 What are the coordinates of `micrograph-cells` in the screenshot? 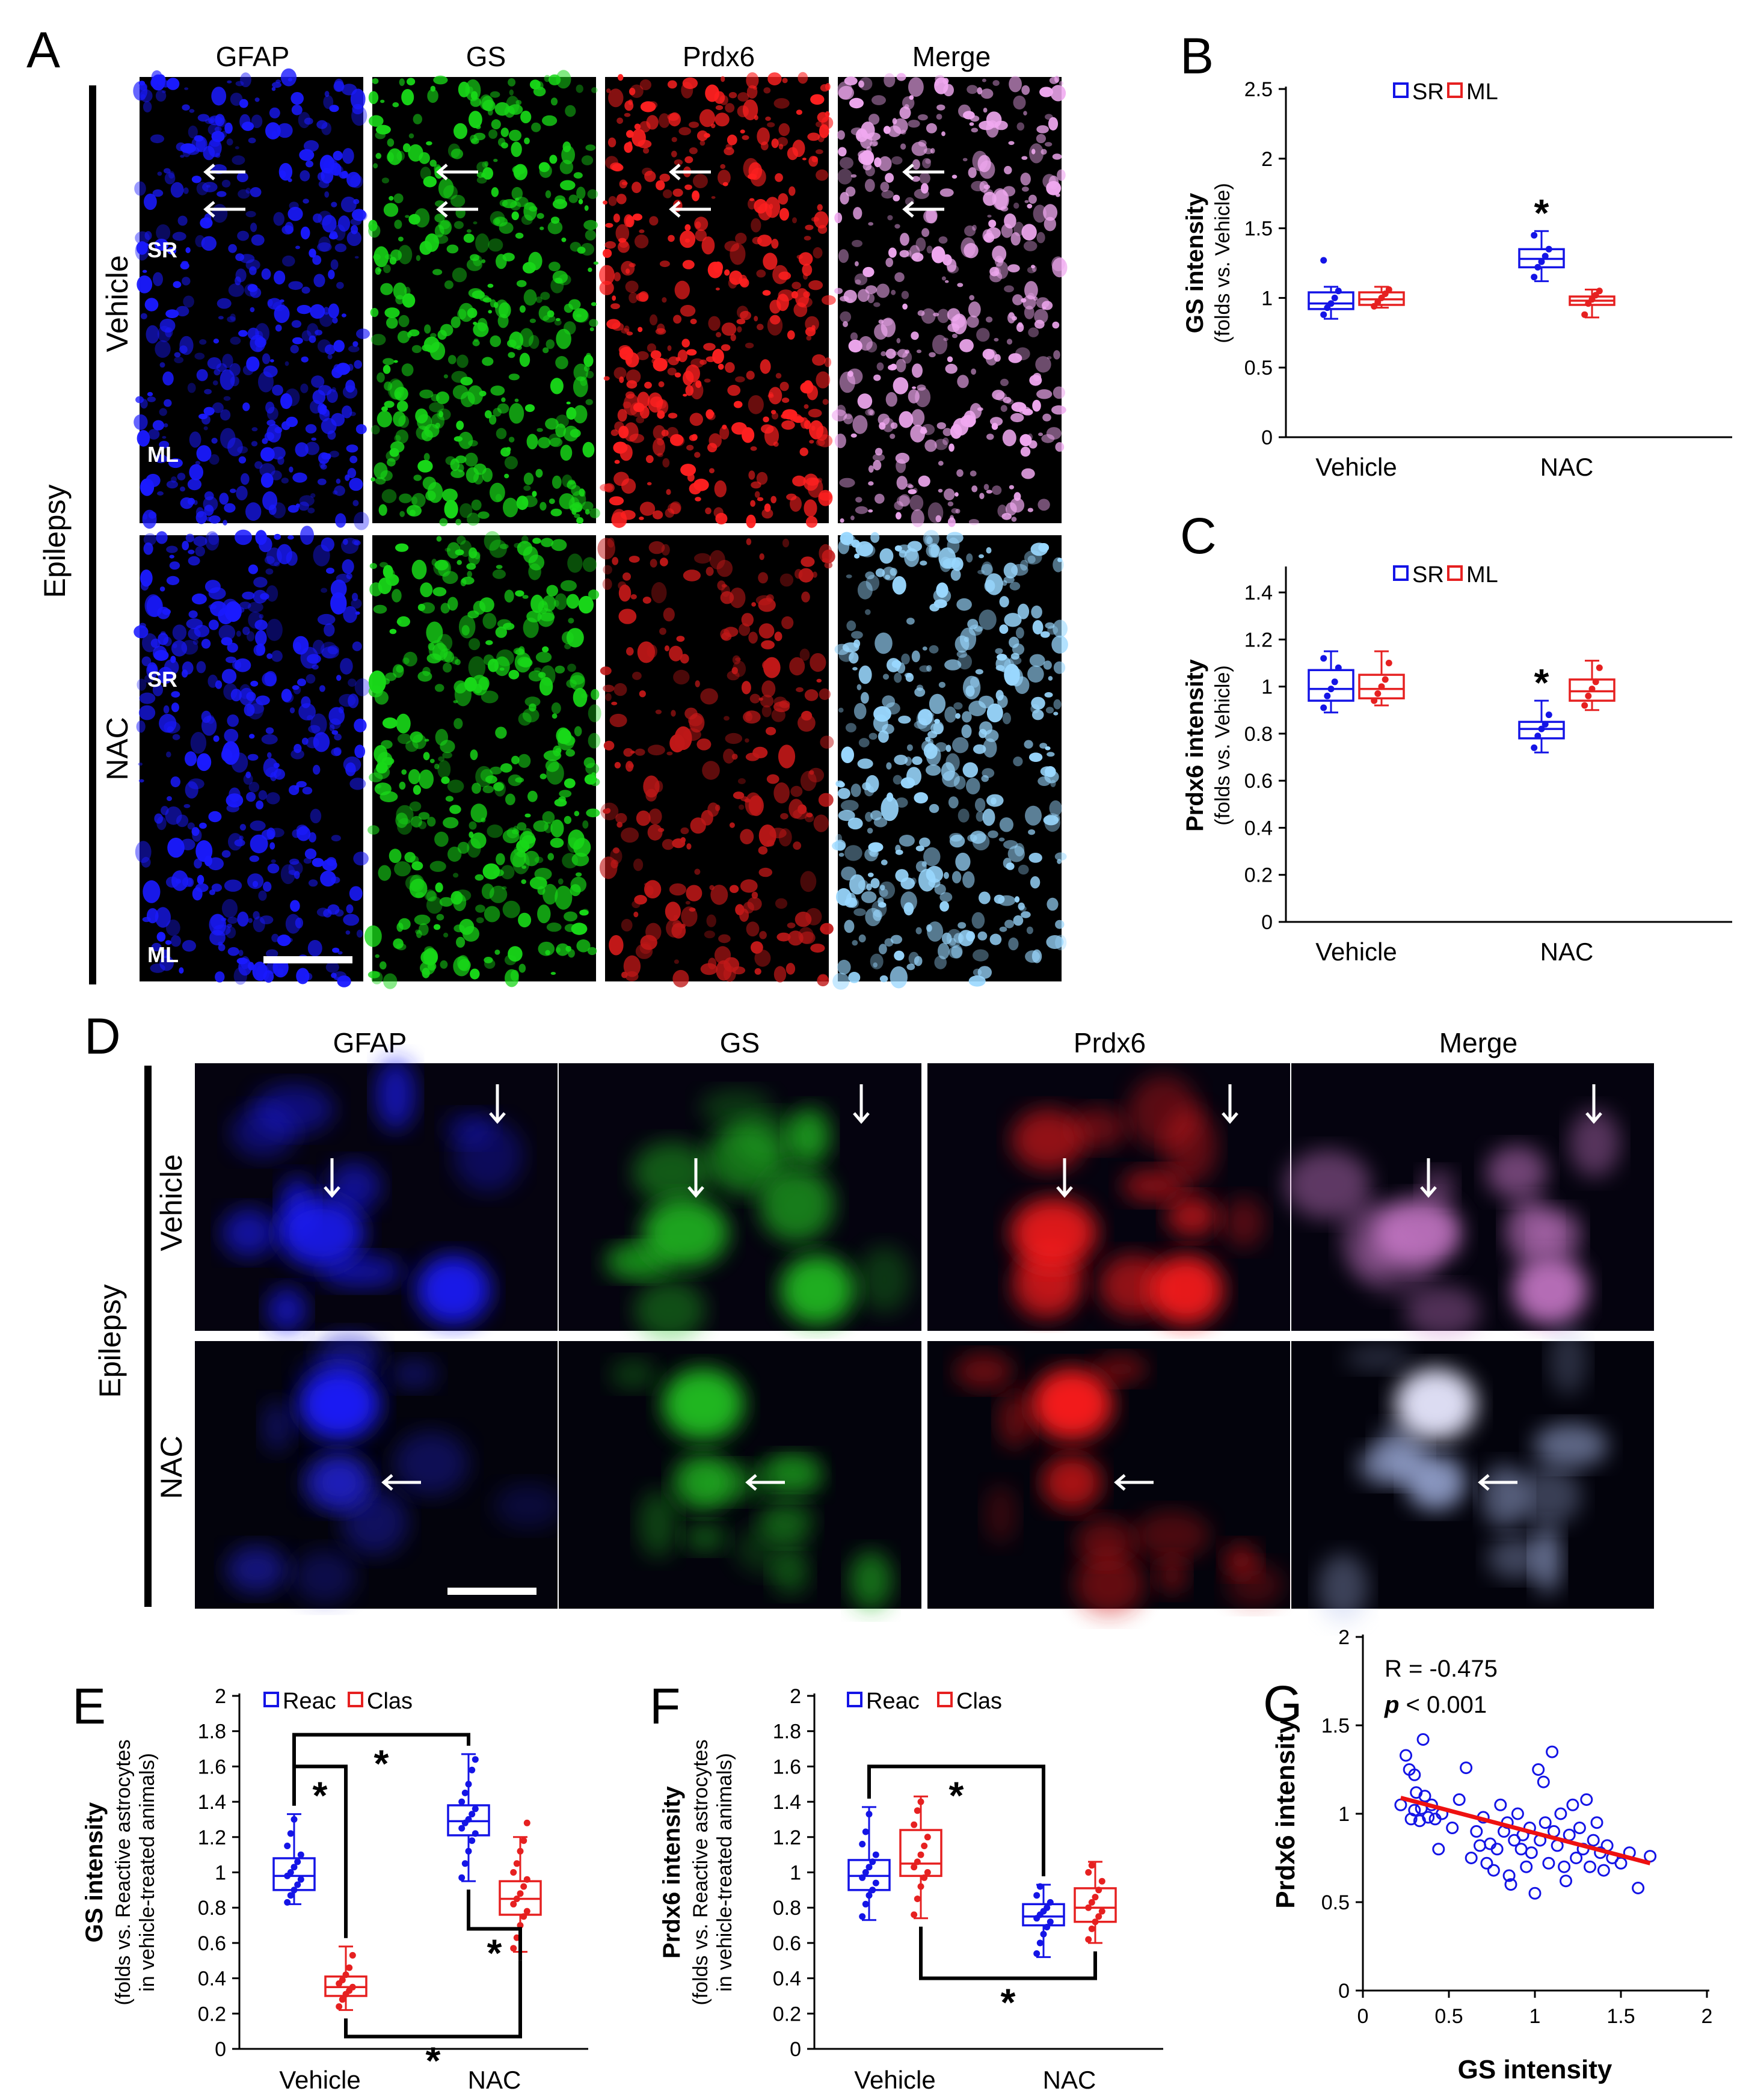 It's located at (950, 760).